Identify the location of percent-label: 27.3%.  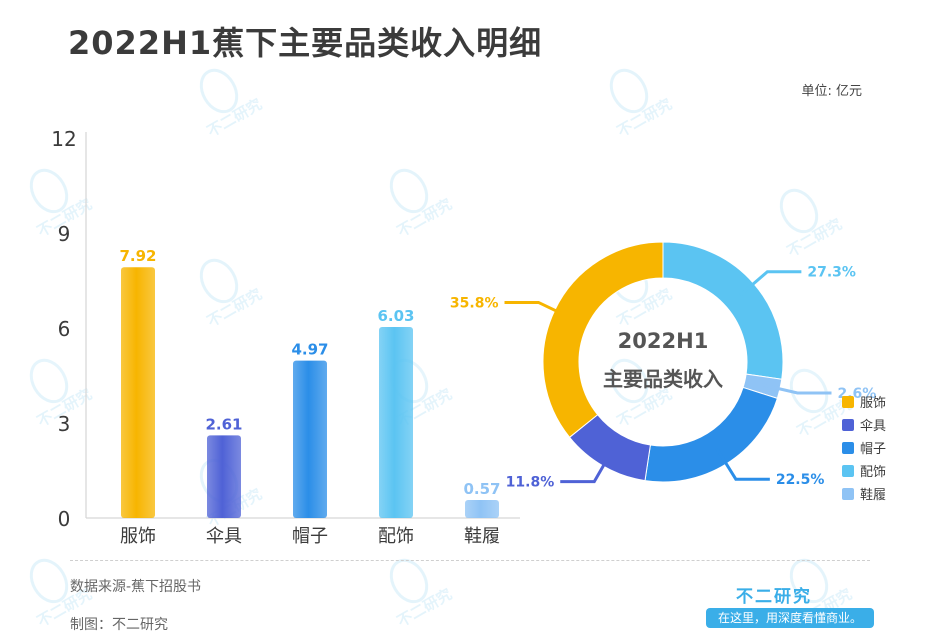
(831, 273).